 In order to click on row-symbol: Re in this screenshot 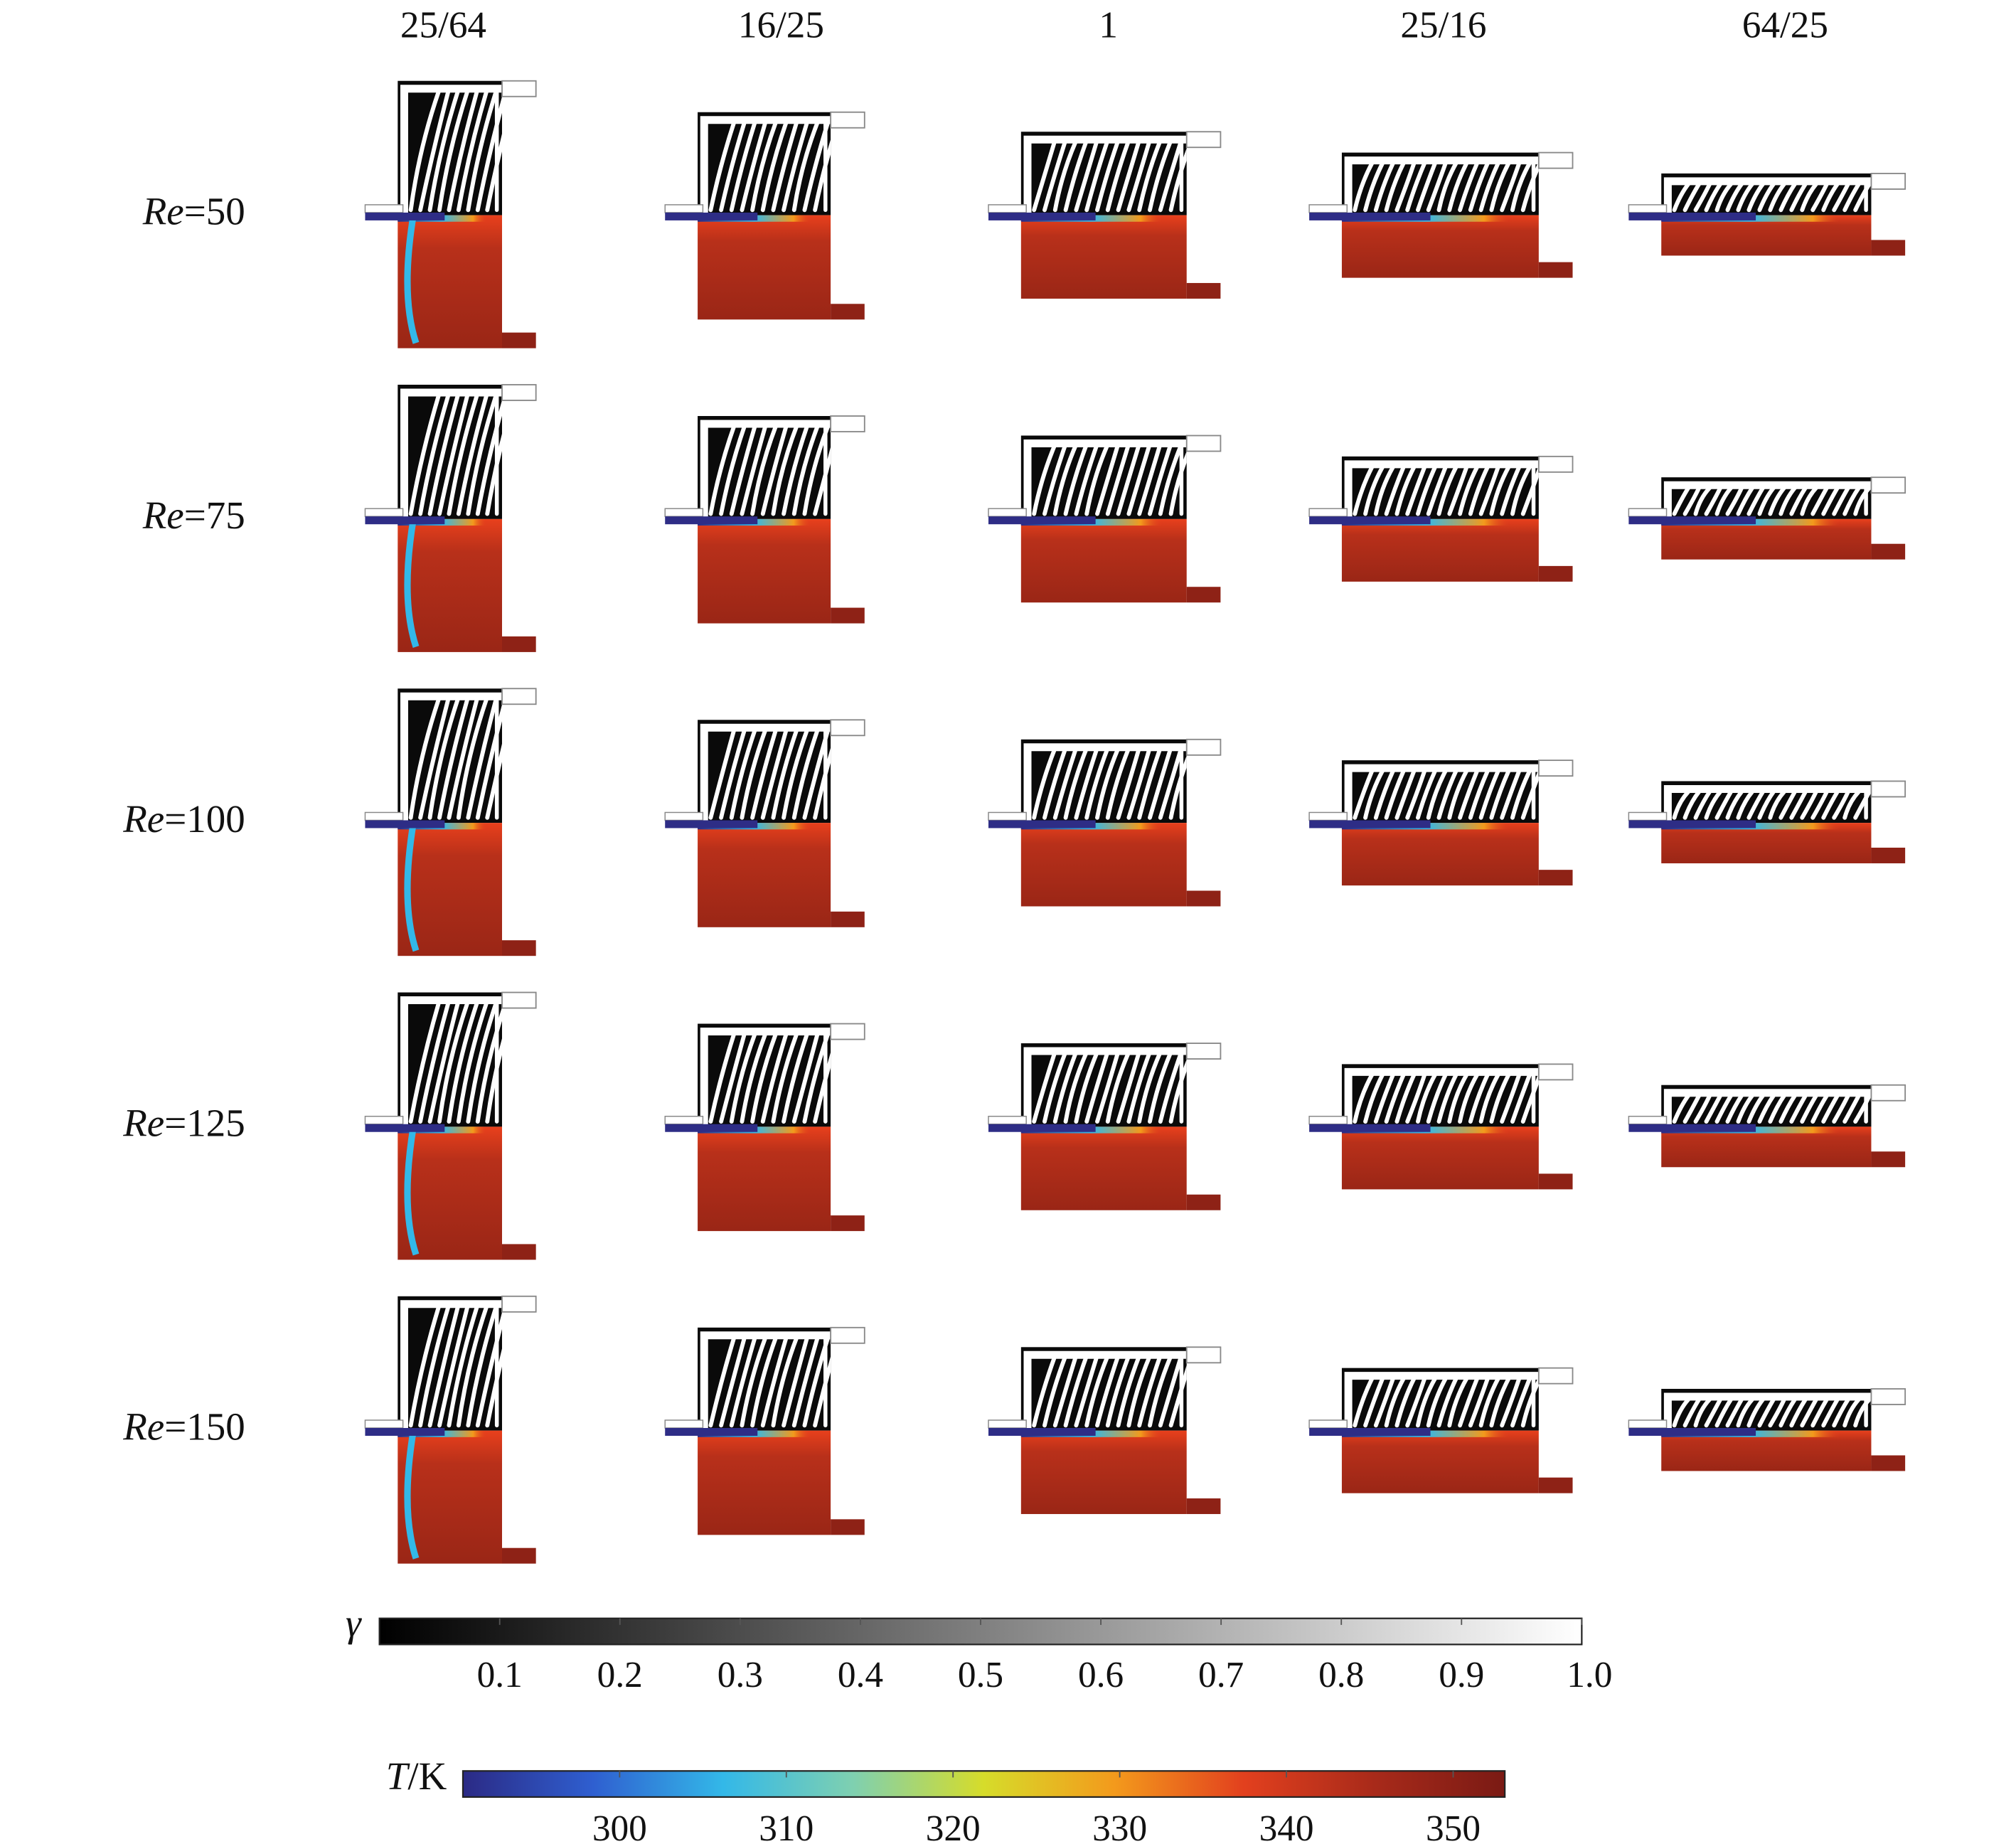, I will do `click(143, 1426)`.